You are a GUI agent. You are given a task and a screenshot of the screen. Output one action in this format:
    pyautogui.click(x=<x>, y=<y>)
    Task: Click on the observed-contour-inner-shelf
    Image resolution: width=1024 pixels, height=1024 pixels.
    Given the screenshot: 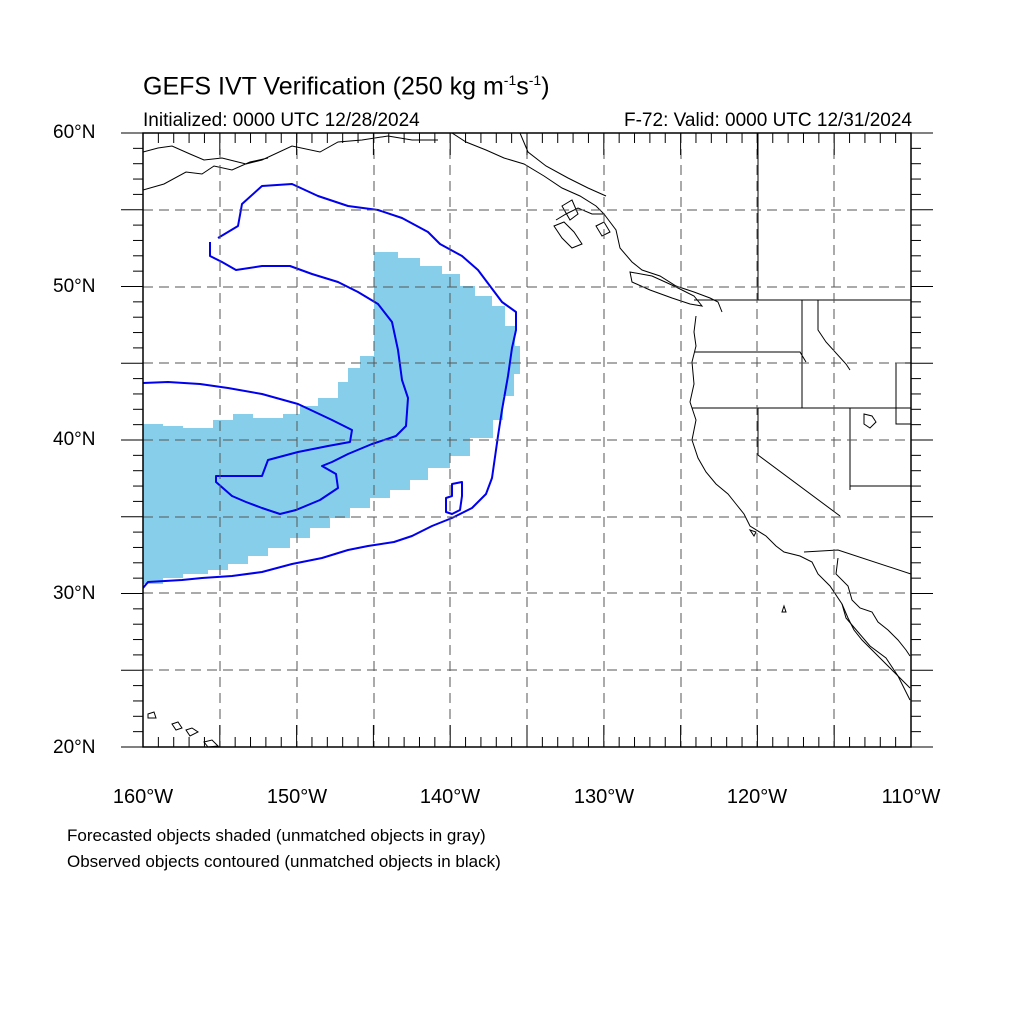 What is the action you would take?
    pyautogui.click(x=276, y=378)
    